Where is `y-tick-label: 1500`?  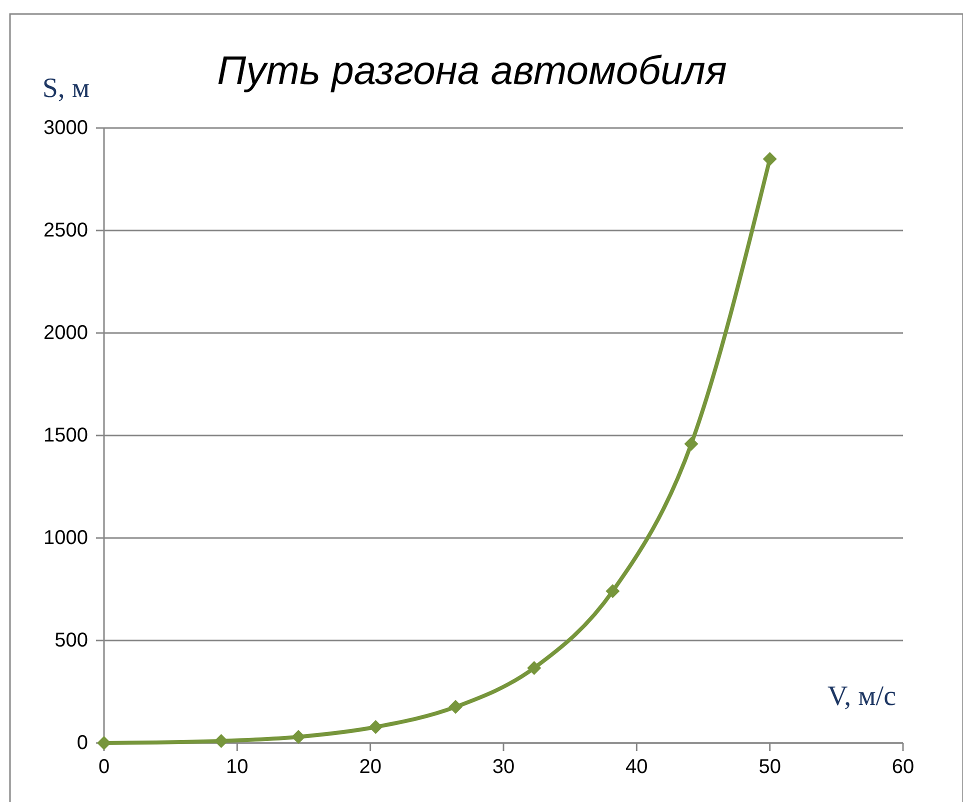 y-tick-label: 1500 is located at coordinates (66, 435).